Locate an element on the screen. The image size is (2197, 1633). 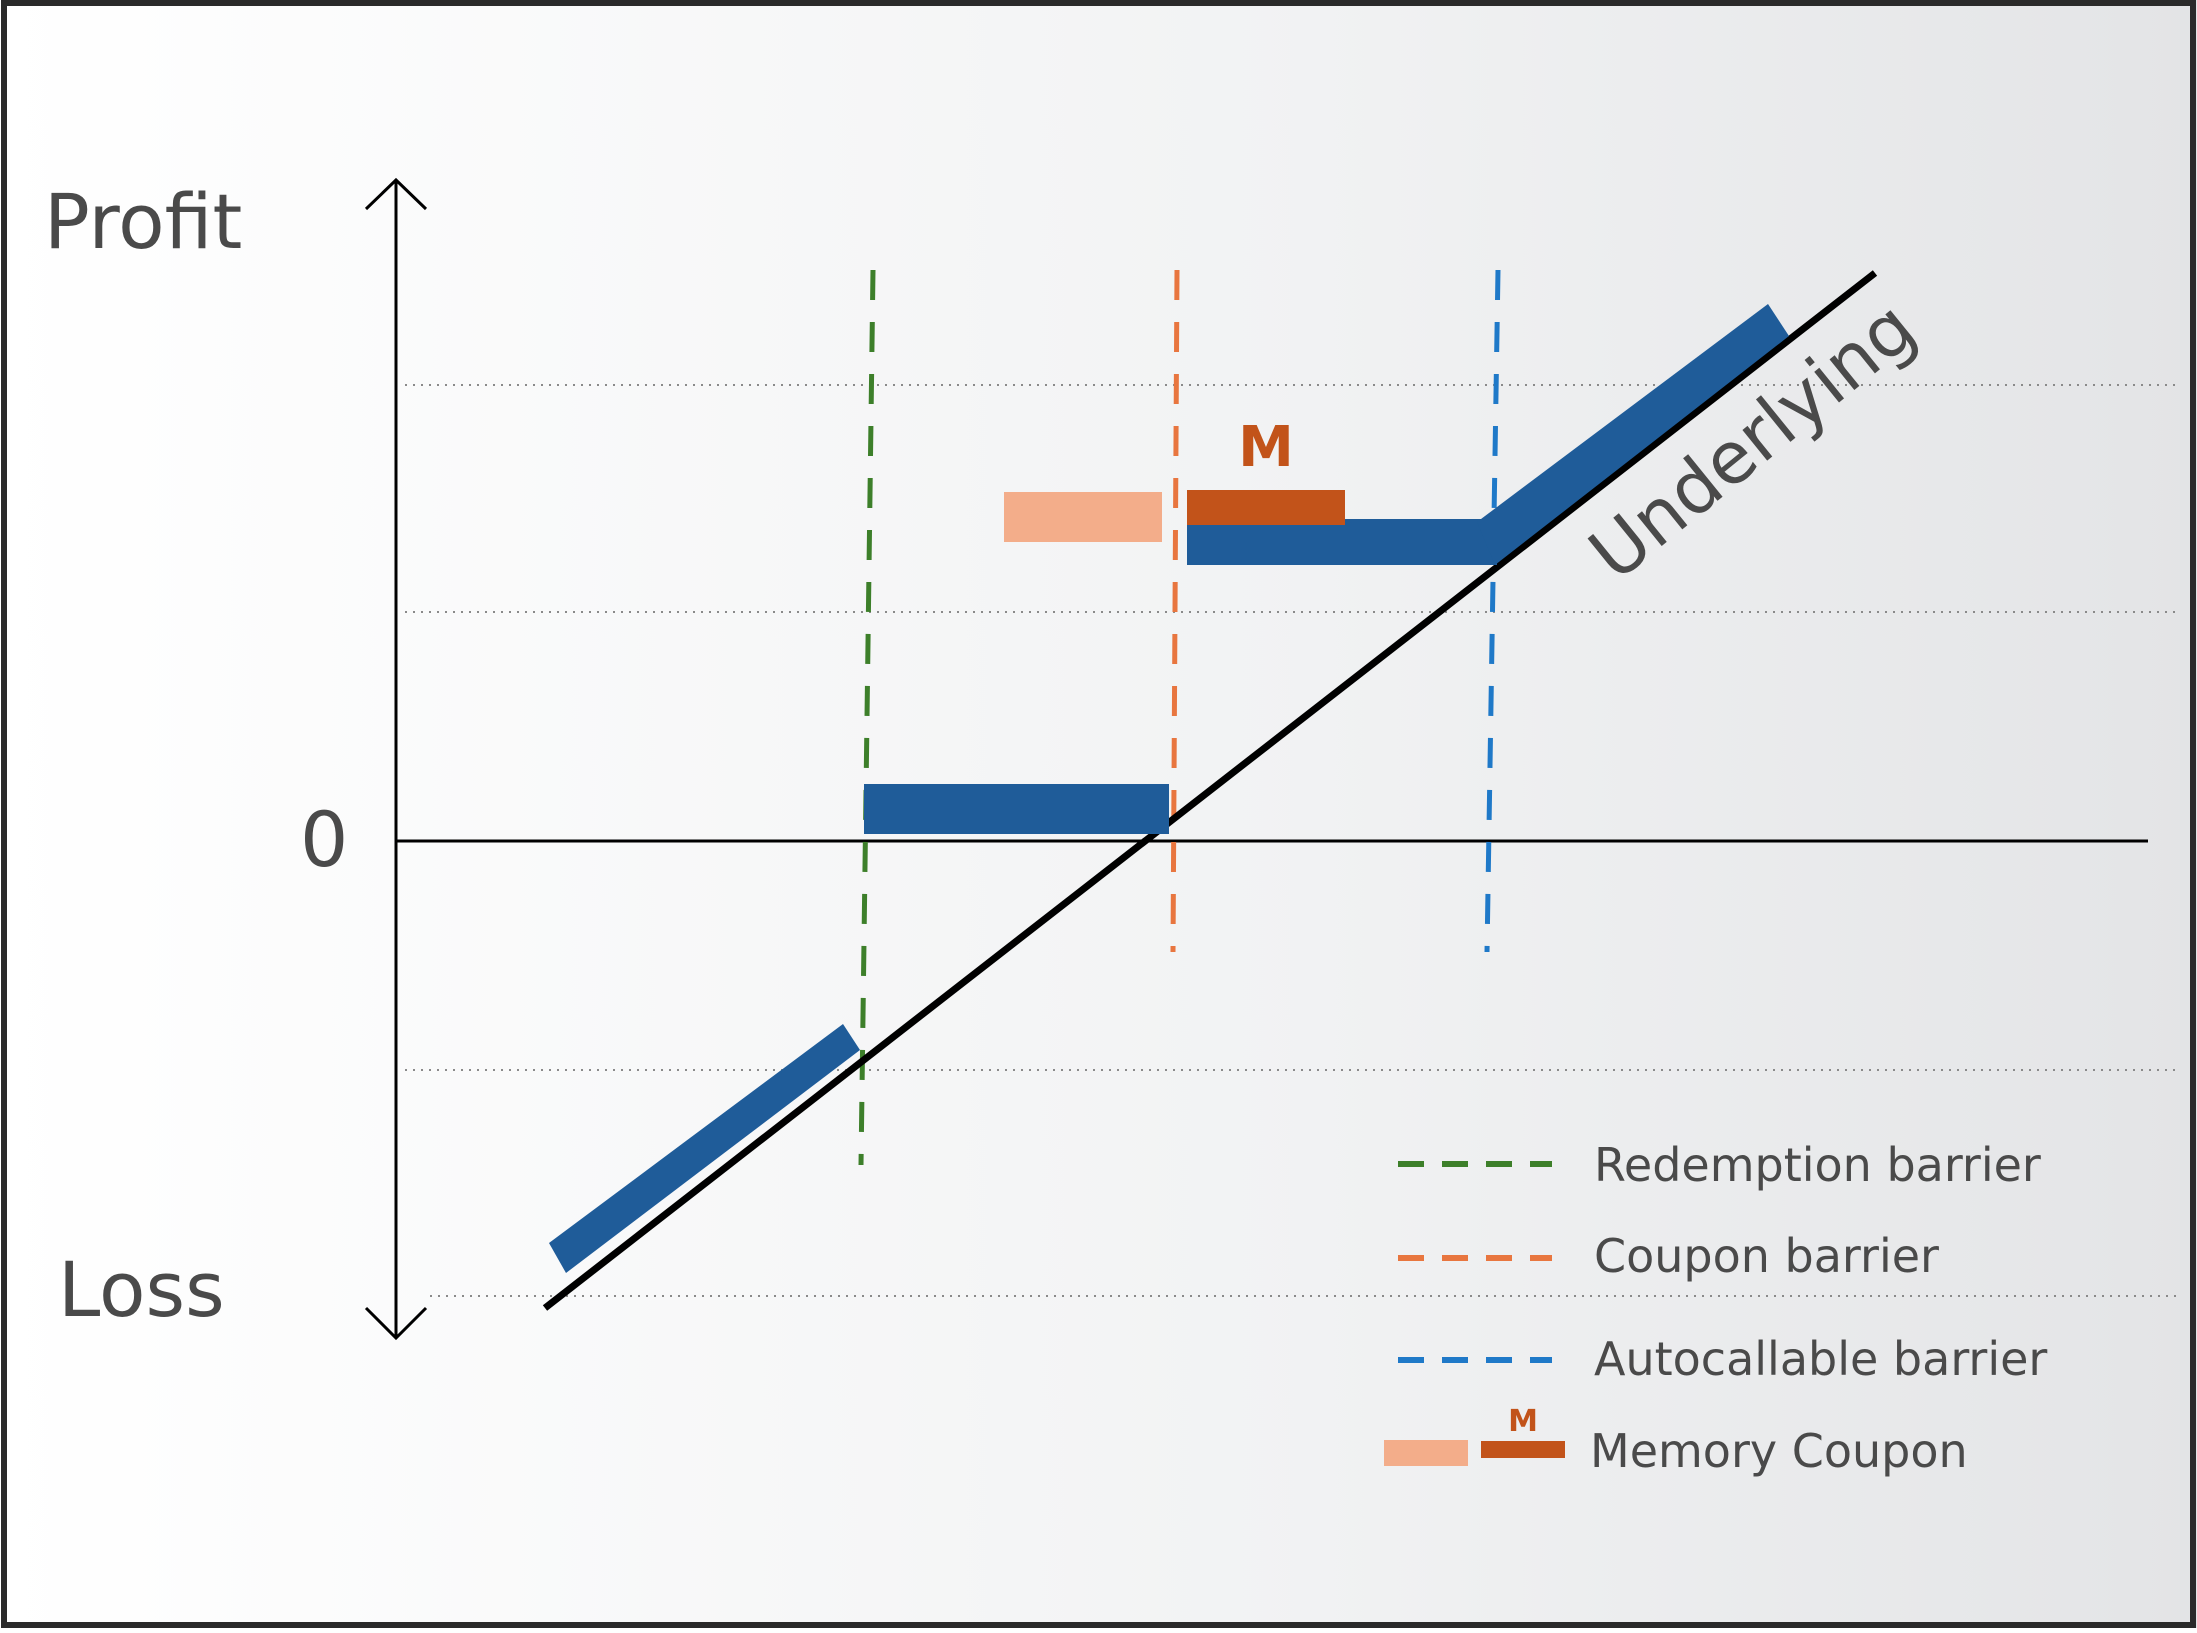
legend-memory-light-swatch is located at coordinates (1426, 1453).